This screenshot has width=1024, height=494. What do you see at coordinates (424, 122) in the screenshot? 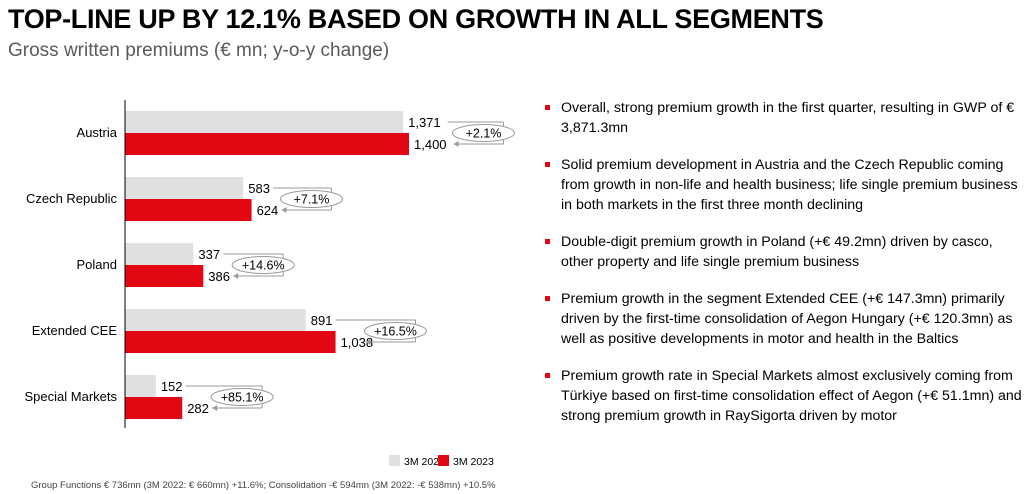
I see `value-label-2022: 1,371` at bounding box center [424, 122].